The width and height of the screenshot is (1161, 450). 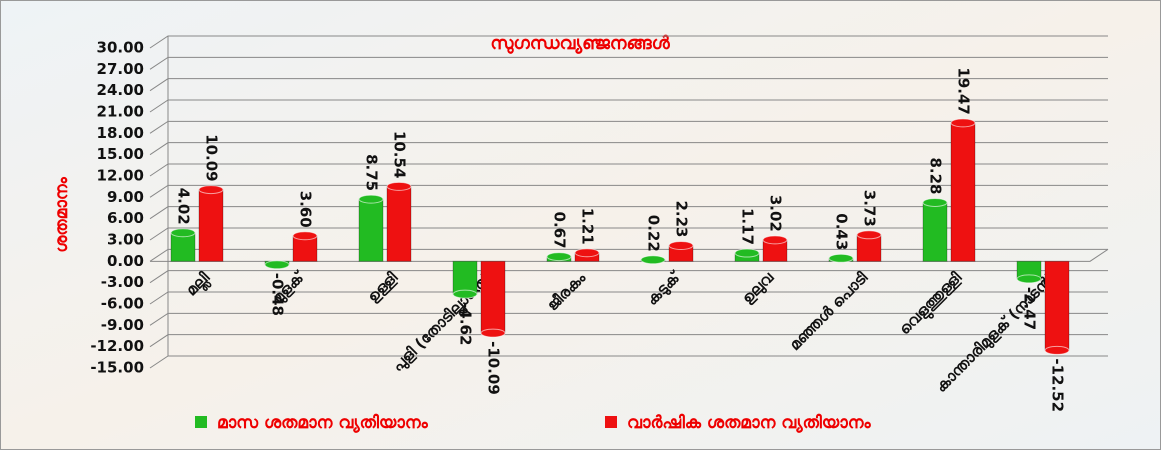 I want to click on y-axis-label: ശതമാനം, so click(x=62, y=214).